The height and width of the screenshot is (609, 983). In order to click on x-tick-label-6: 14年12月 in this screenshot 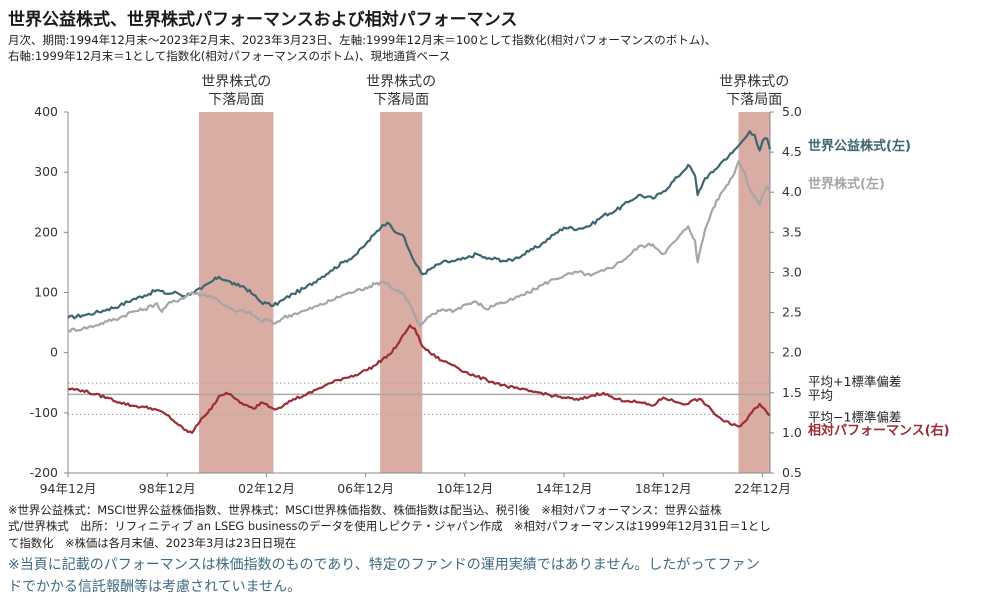, I will do `click(564, 488)`.